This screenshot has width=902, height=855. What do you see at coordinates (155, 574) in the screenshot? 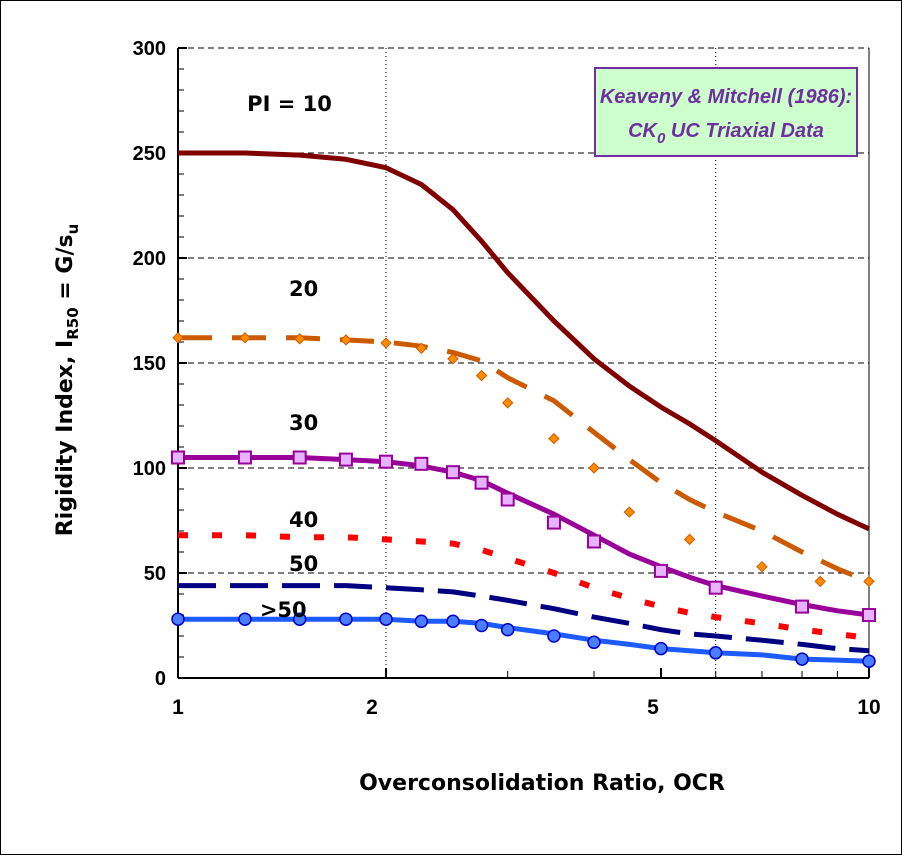
I see `y-tick-label: 50` at bounding box center [155, 574].